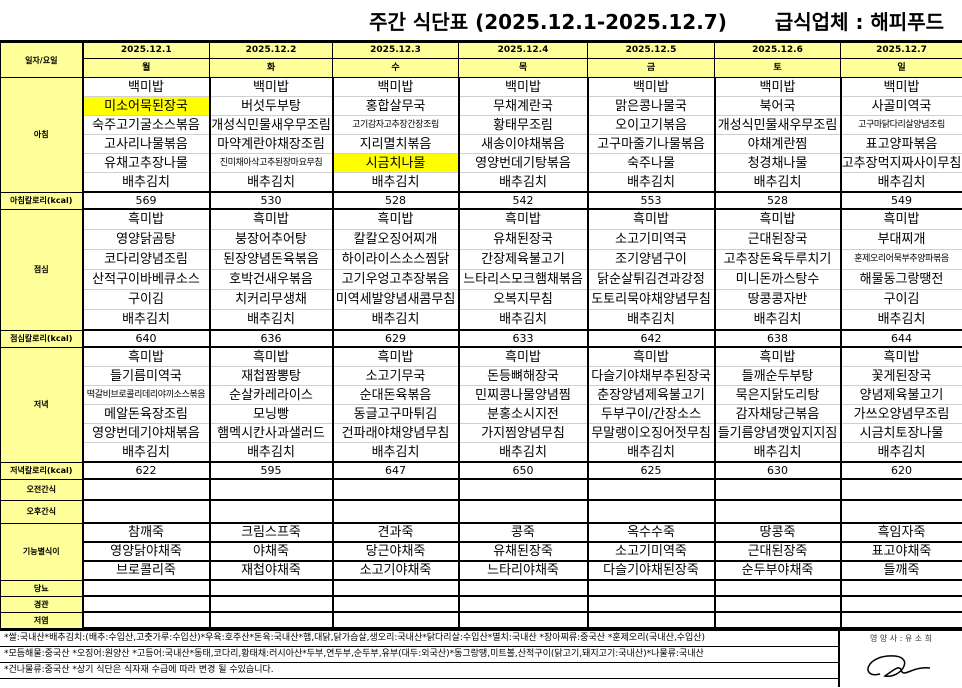 The image size is (962, 688). I want to click on menu-item: 무말랭이오징어젓무침, so click(651, 433).